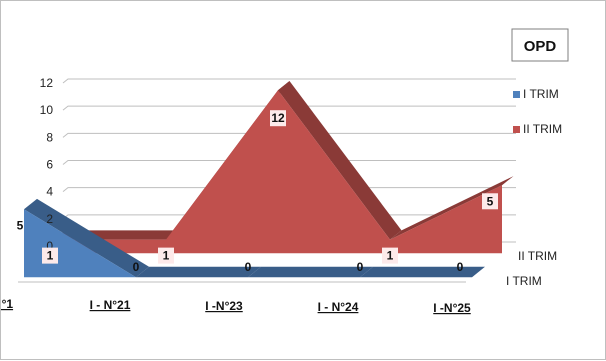 Image resolution: width=606 pixels, height=361 pixels. I want to click on chart-title: OPD, so click(540, 46).